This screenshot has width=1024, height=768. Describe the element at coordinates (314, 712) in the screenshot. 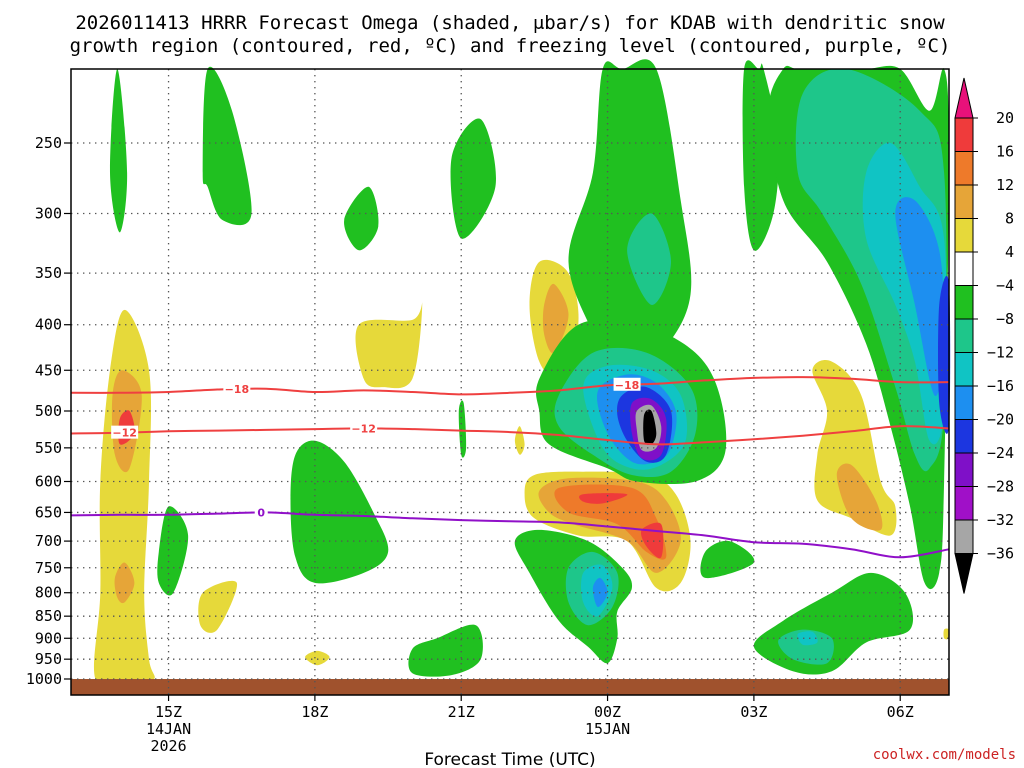

I see `x-tick-label: 18Z` at that location.